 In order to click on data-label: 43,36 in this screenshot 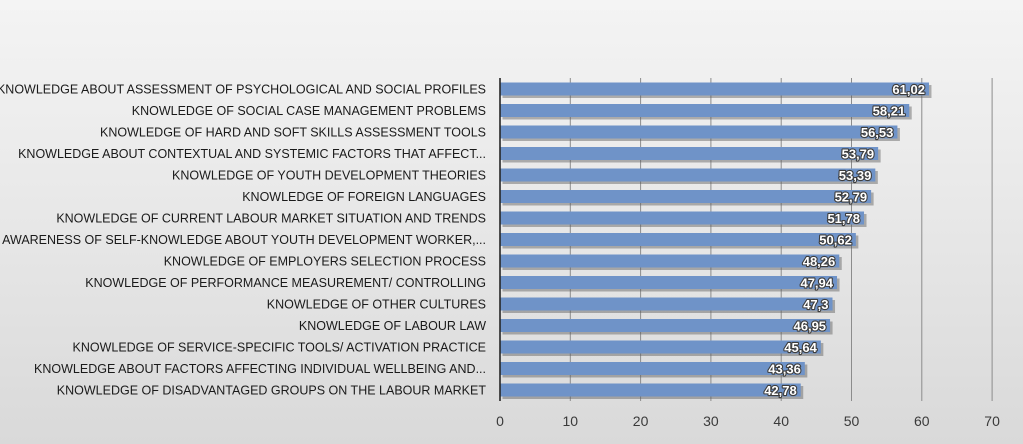, I will do `click(784, 369)`.